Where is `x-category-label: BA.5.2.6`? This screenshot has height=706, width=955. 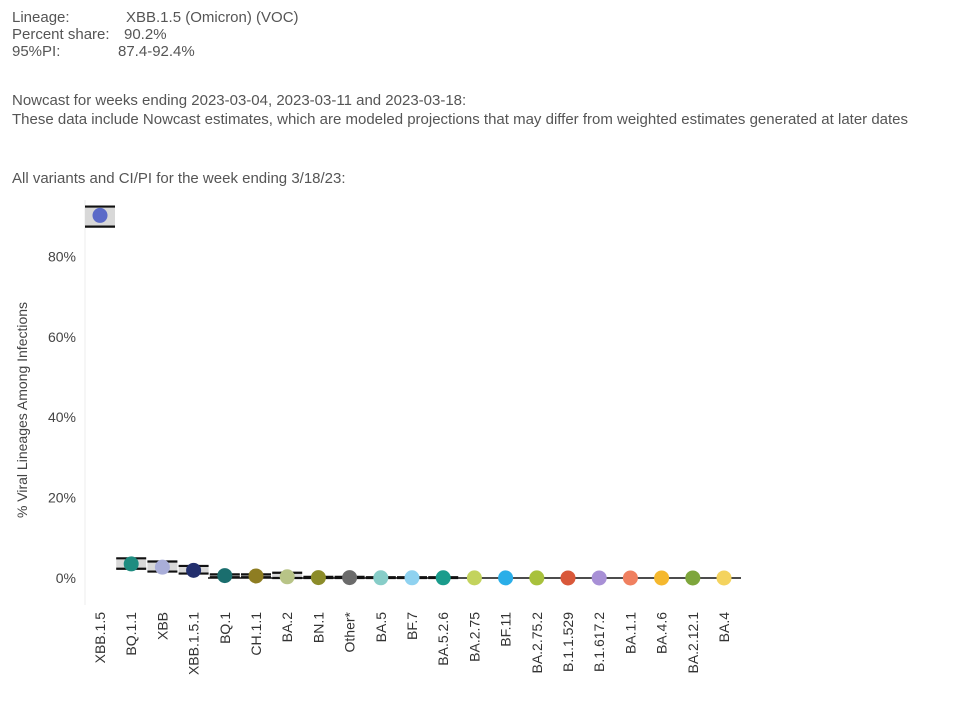 x-category-label: BA.5.2.6 is located at coordinates (443, 639).